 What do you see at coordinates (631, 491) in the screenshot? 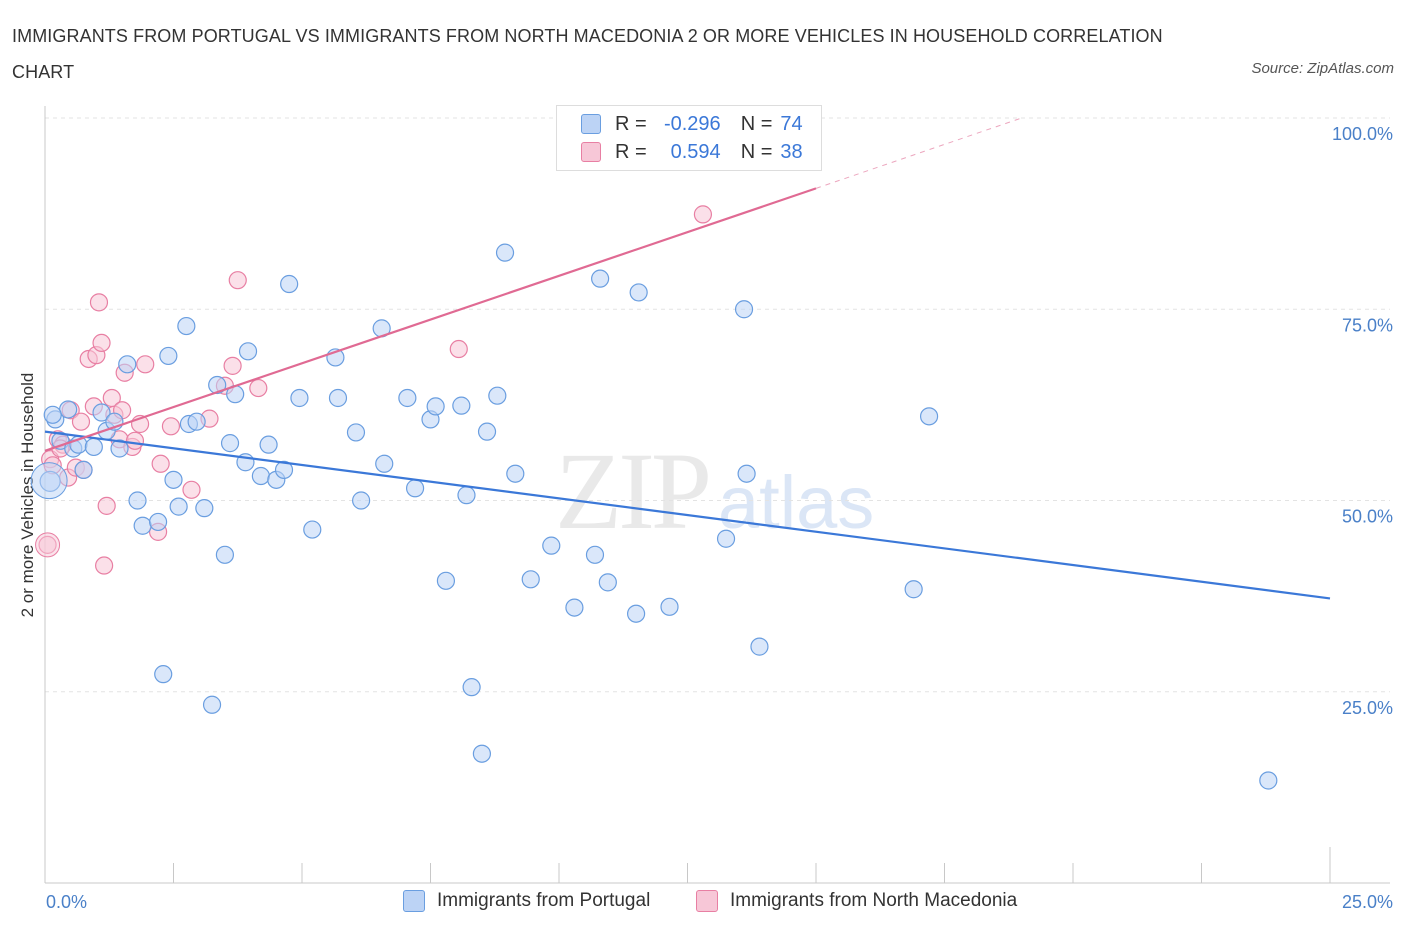
I see `watermark-zip: ZIP` at bounding box center [631, 491].